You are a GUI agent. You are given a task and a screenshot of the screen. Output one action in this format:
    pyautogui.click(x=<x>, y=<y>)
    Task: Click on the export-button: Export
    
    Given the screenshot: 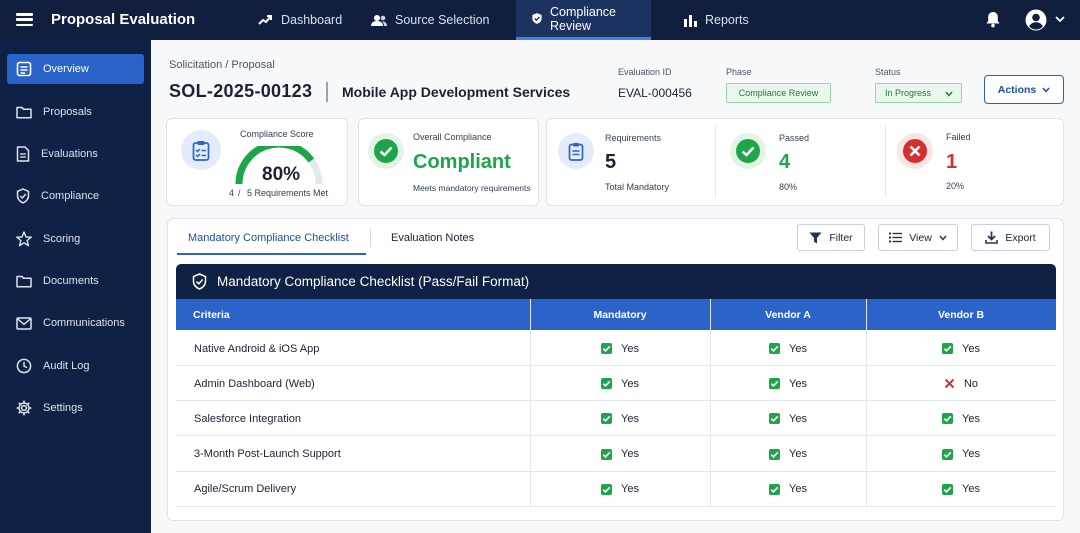 What is the action you would take?
    pyautogui.click(x=1010, y=237)
    